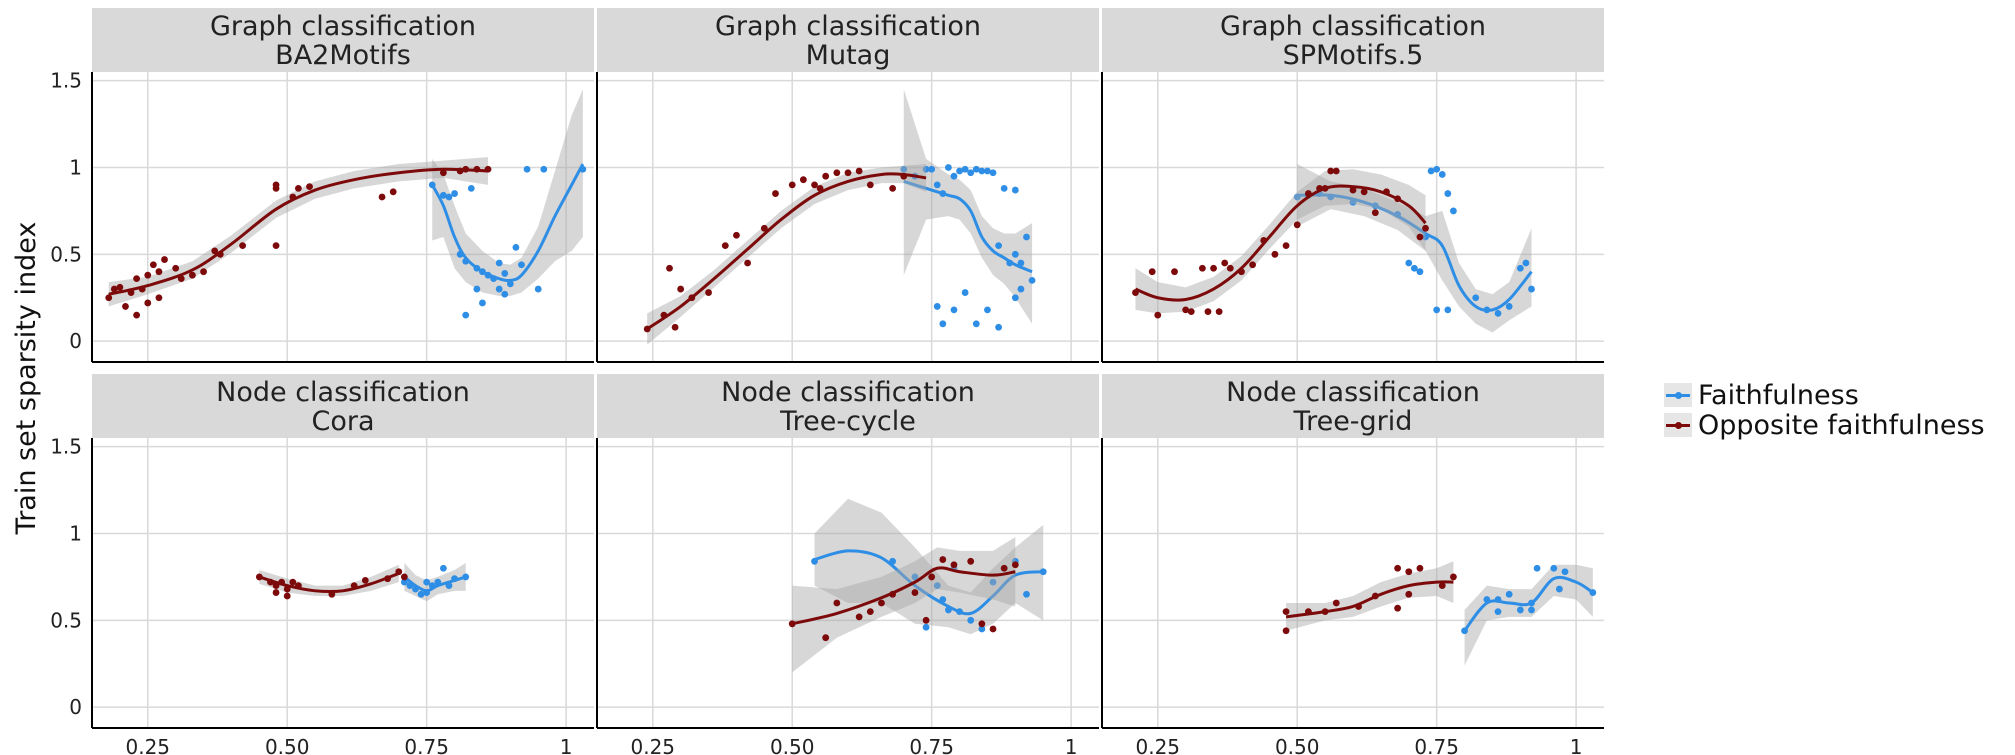  Describe the element at coordinates (1778, 395) in the screenshot. I see `legend-label-faithfulness: Faithfulness` at that location.